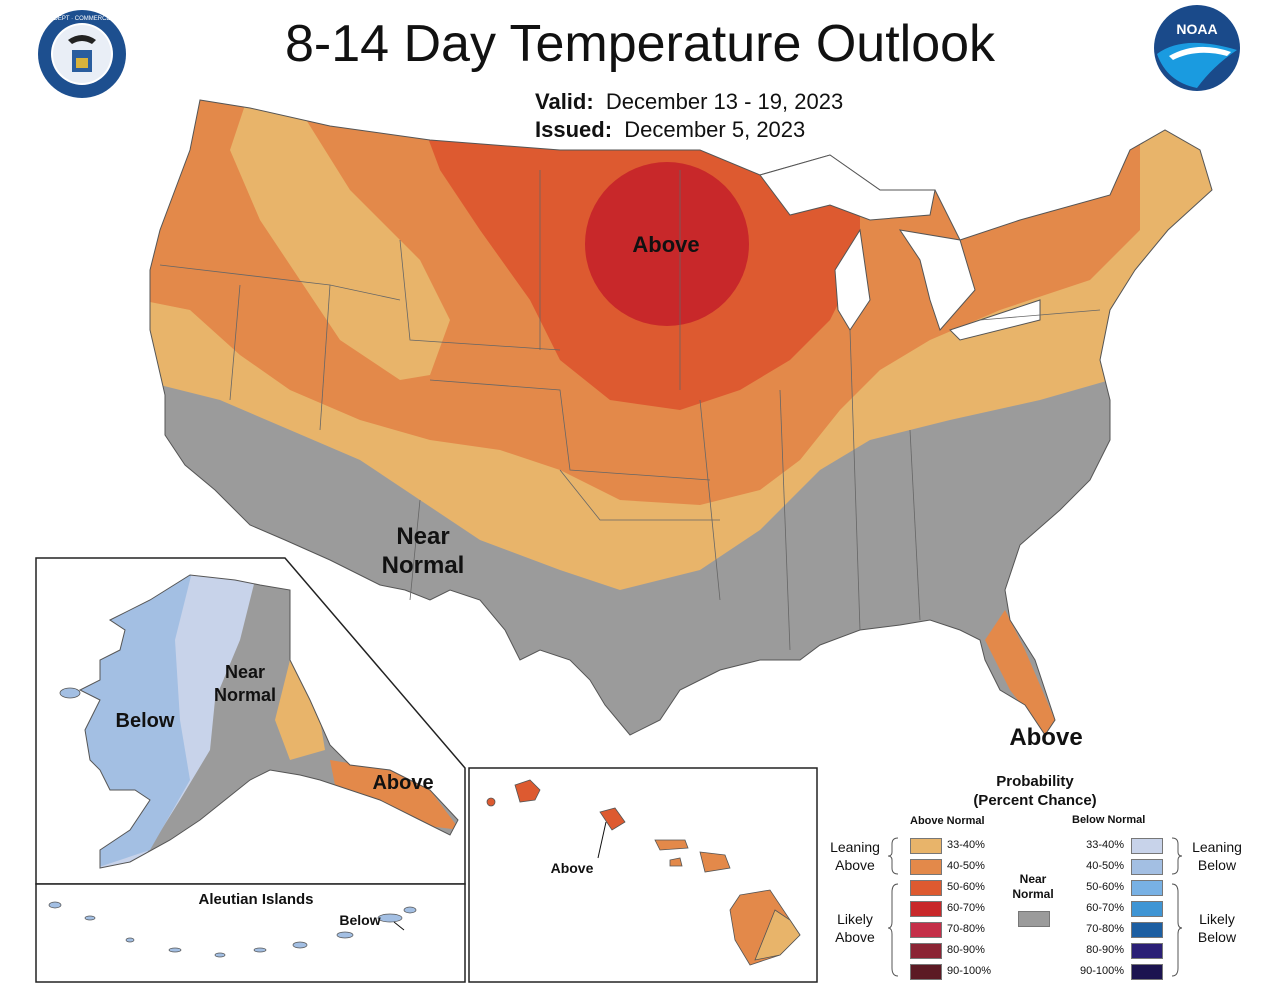 The width and height of the screenshot is (1280, 989). Describe the element at coordinates (1217, 937) in the screenshot. I see `likely-below-line2: Below` at that location.